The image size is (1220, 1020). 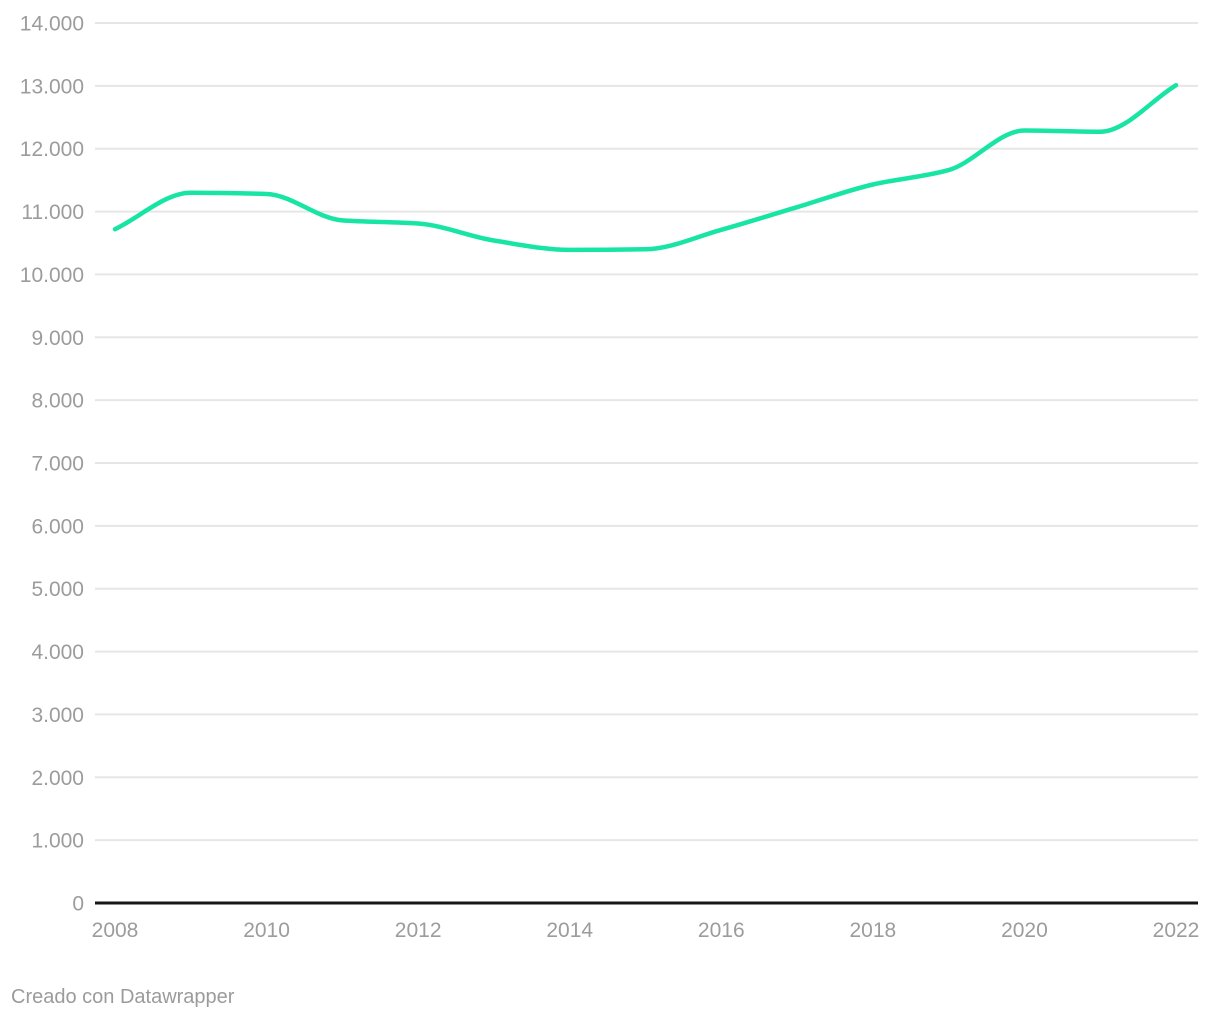 What do you see at coordinates (78, 904) in the screenshot?
I see `y-tick-label: 0` at bounding box center [78, 904].